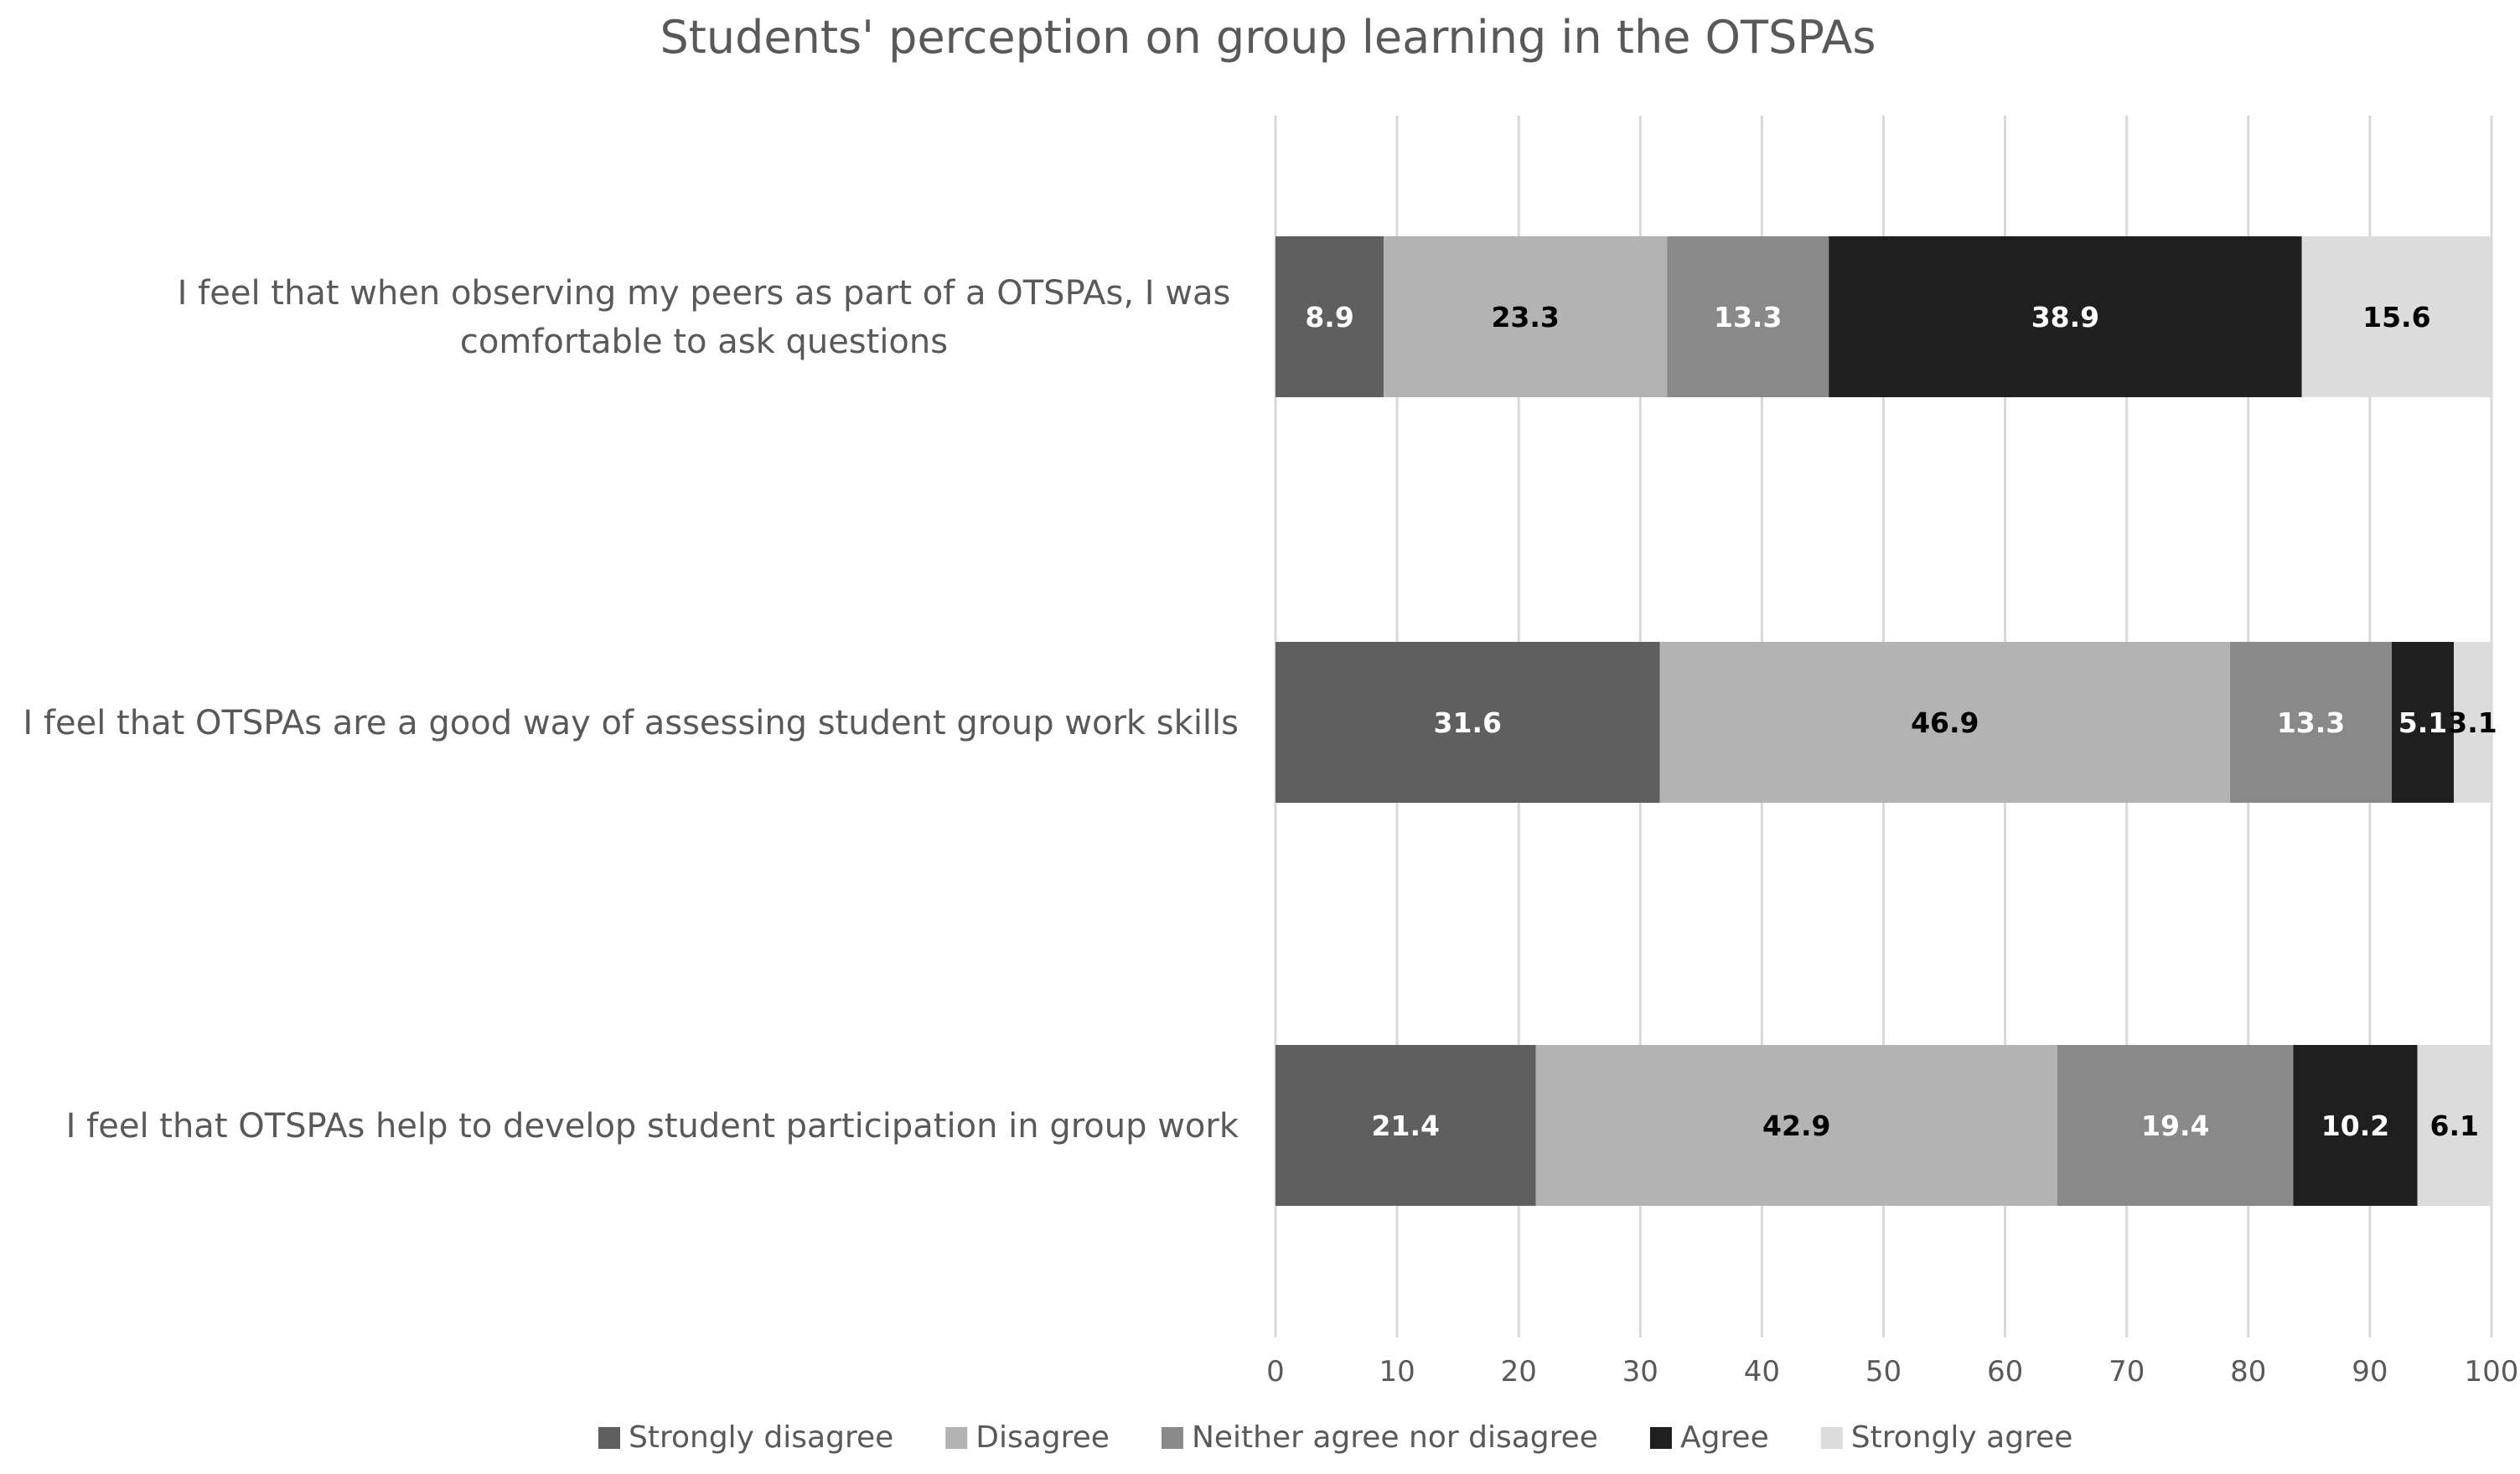 The width and height of the screenshot is (2520, 1474). What do you see at coordinates (1962, 1438) in the screenshot?
I see `legend-label-strongly-agree: Strongly agree` at bounding box center [1962, 1438].